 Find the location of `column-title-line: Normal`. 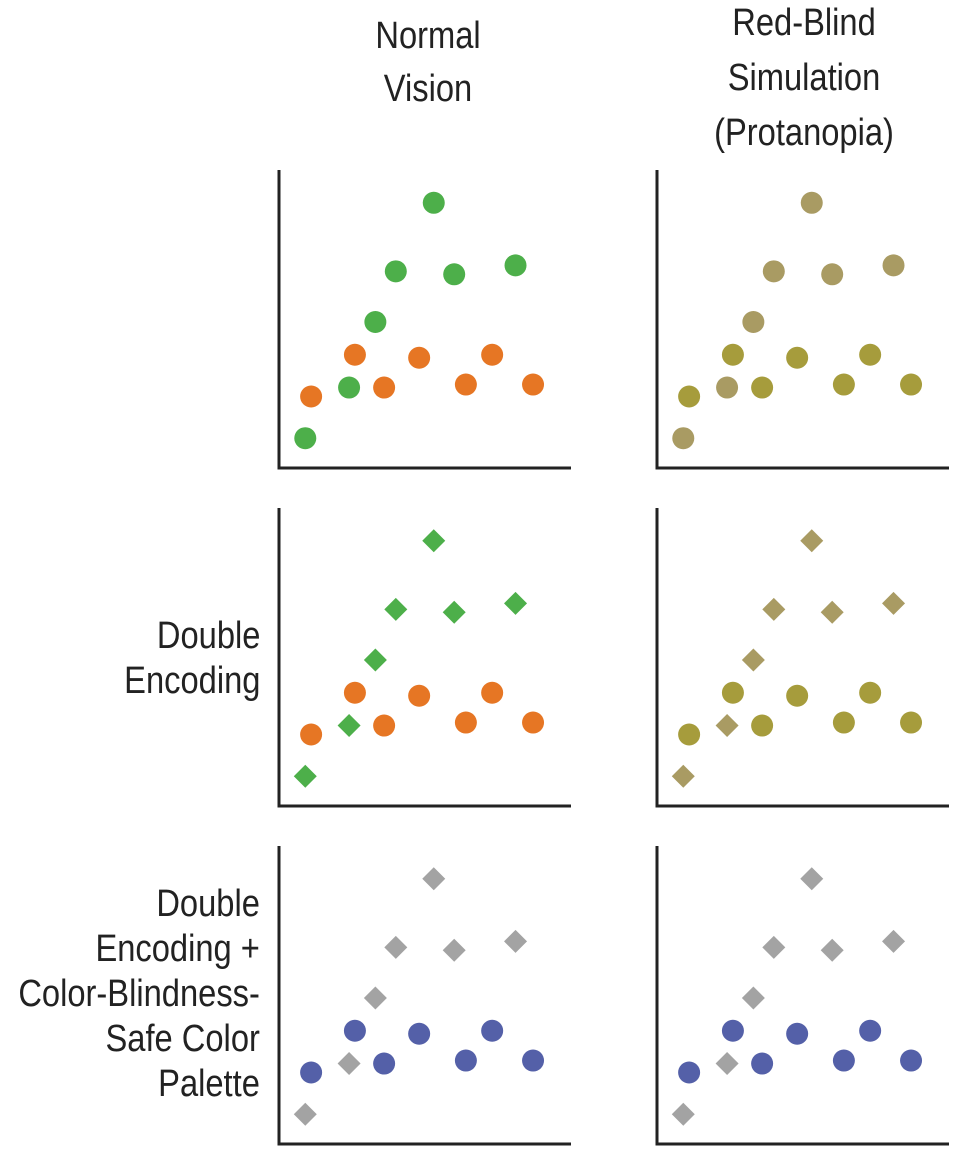

column-title-line: Normal is located at coordinates (428, 36).